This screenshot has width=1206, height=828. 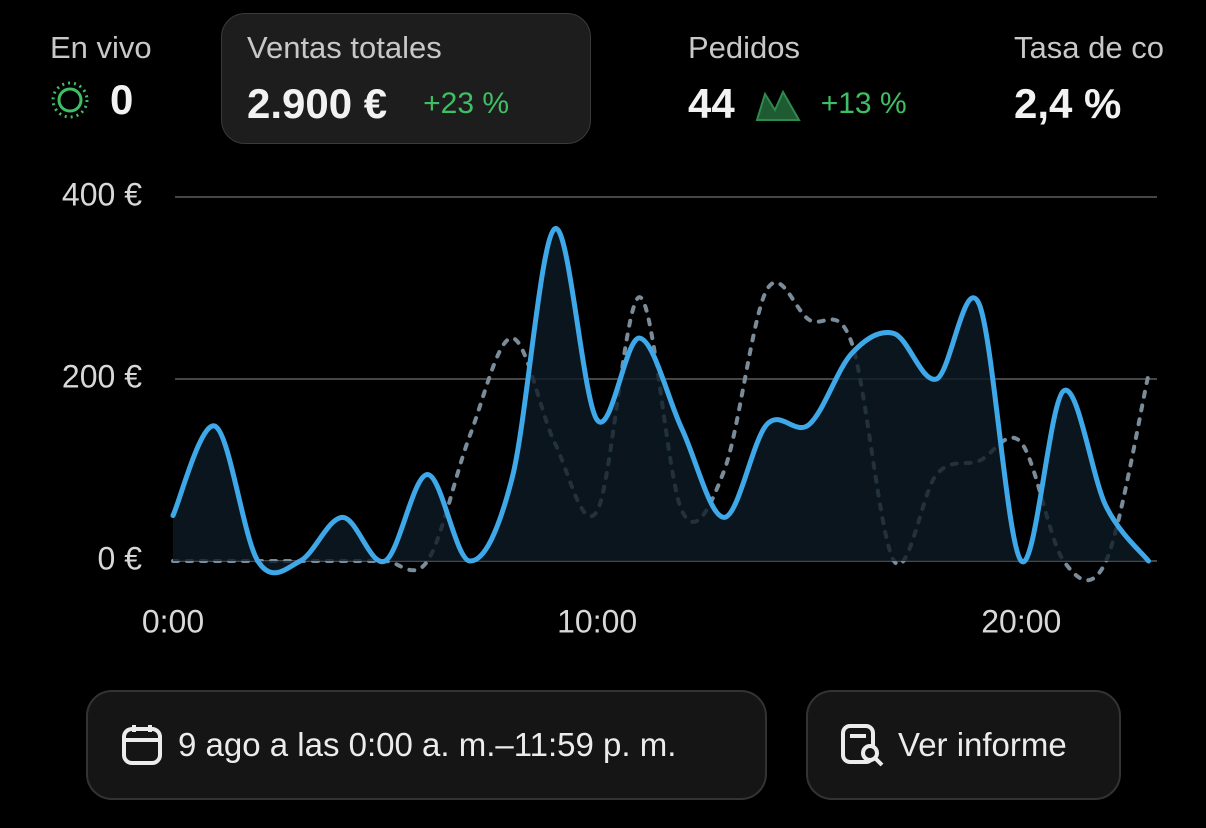 I want to click on metric-change: +23 %, so click(x=466, y=103).